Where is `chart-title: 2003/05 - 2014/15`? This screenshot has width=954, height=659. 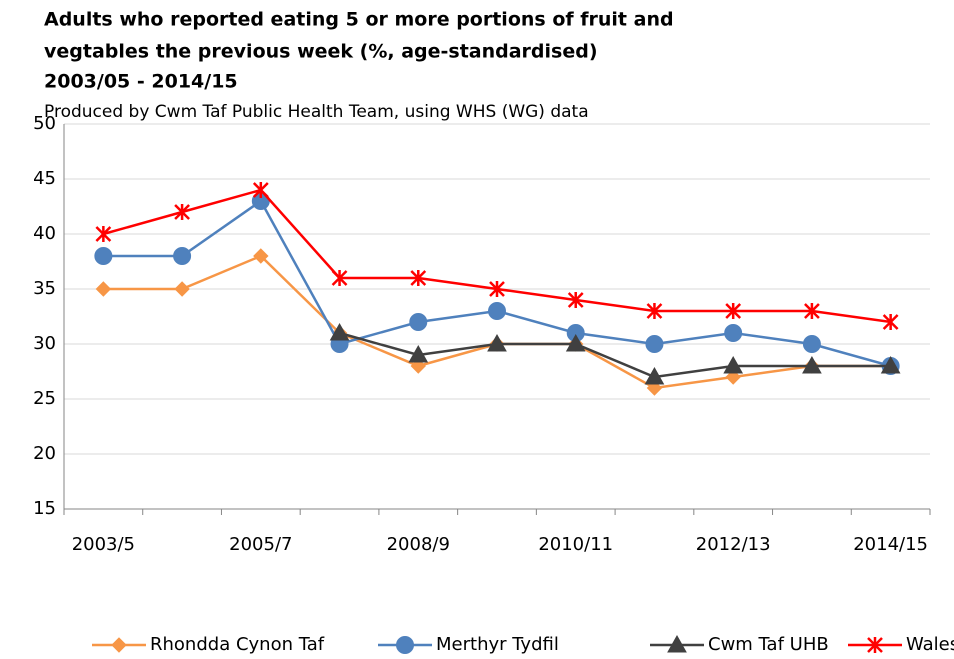 chart-title: 2003/05 - 2014/15 is located at coordinates (141, 82).